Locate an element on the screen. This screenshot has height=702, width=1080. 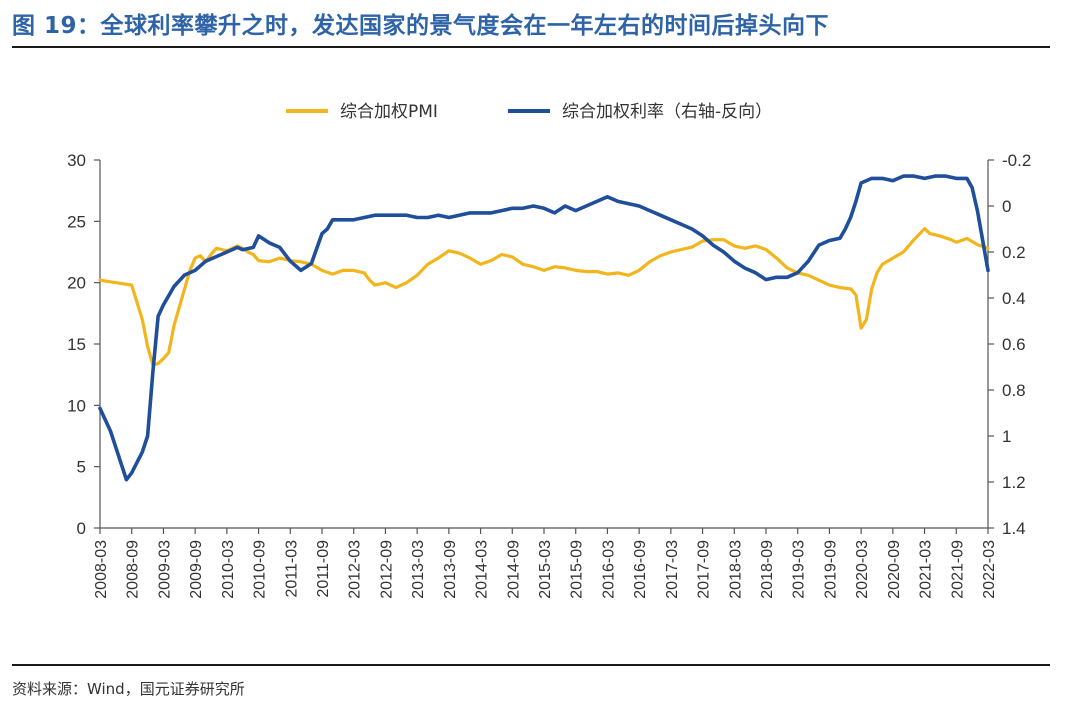
legend-label-rate: 综合加权利率（右轴-反向） is located at coordinates (667, 112).